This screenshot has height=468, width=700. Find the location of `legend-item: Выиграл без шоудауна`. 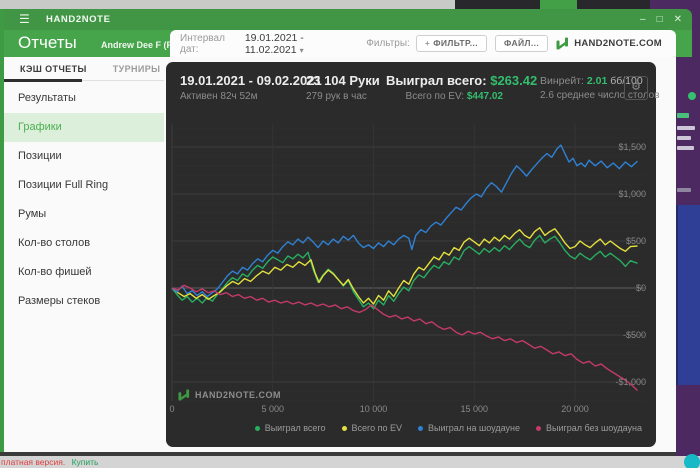

legend-item: Выиграл без шоудауна is located at coordinates (589, 428).